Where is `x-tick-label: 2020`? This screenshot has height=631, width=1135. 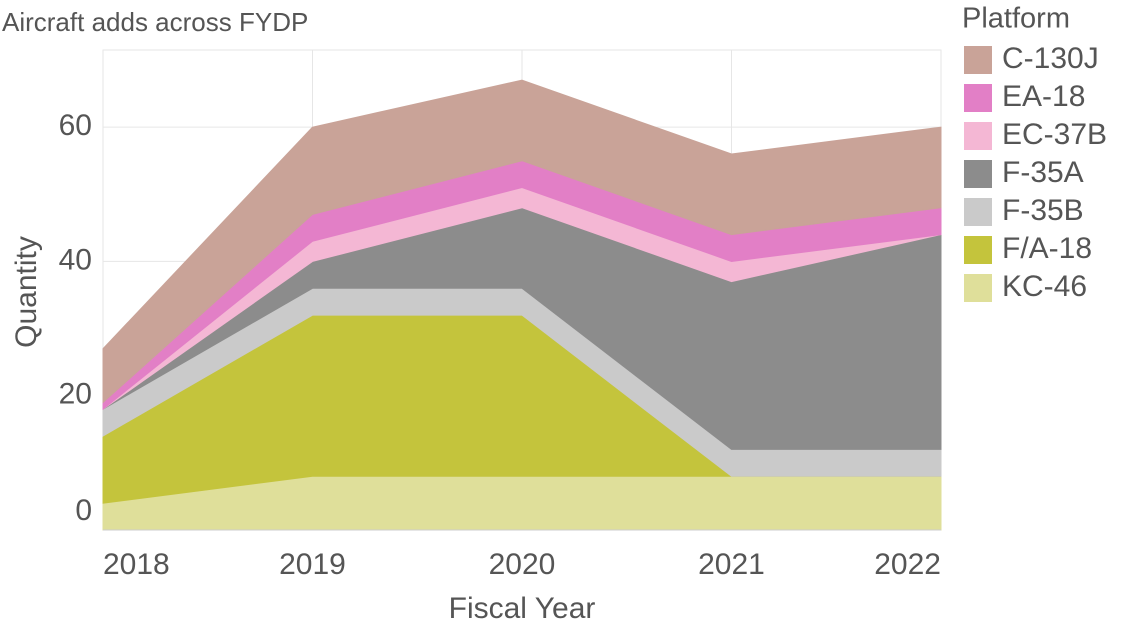
x-tick-label: 2020 is located at coordinates (522, 564).